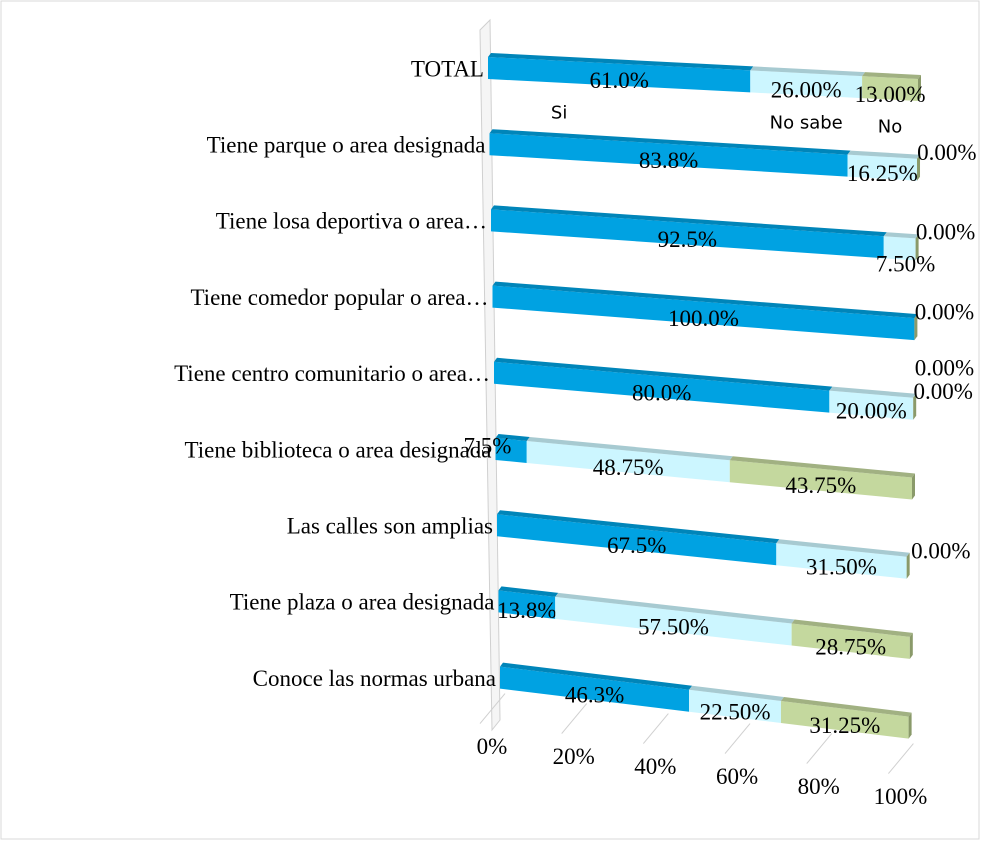  I want to click on value-label: 22.50%, so click(735, 712).